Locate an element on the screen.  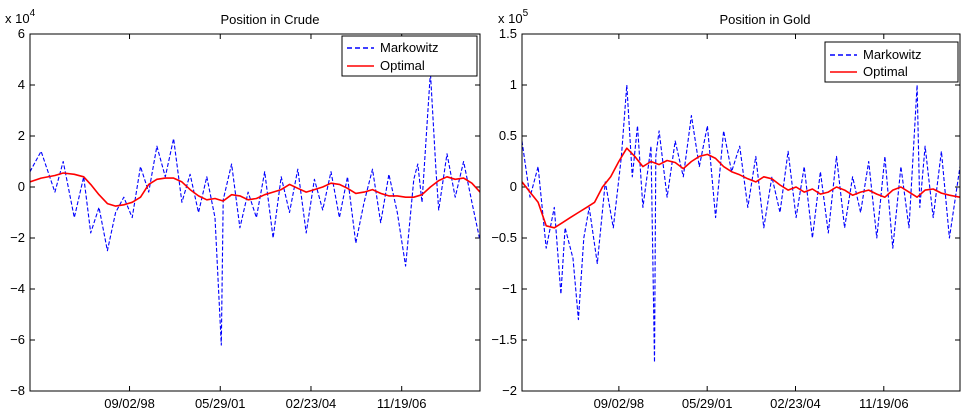
y-tick-label: −0.5 is located at coordinates (504, 237).